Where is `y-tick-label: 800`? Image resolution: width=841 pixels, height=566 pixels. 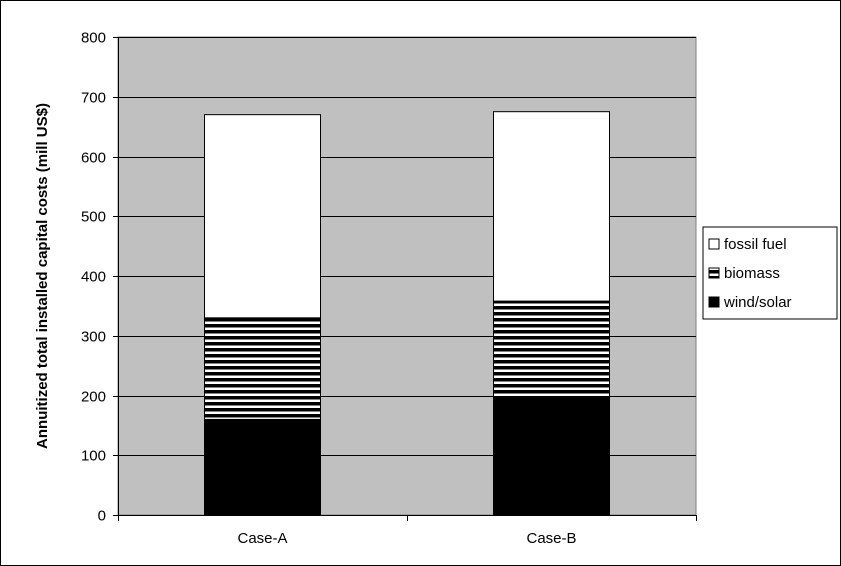
y-tick-label: 800 is located at coordinates (93, 38).